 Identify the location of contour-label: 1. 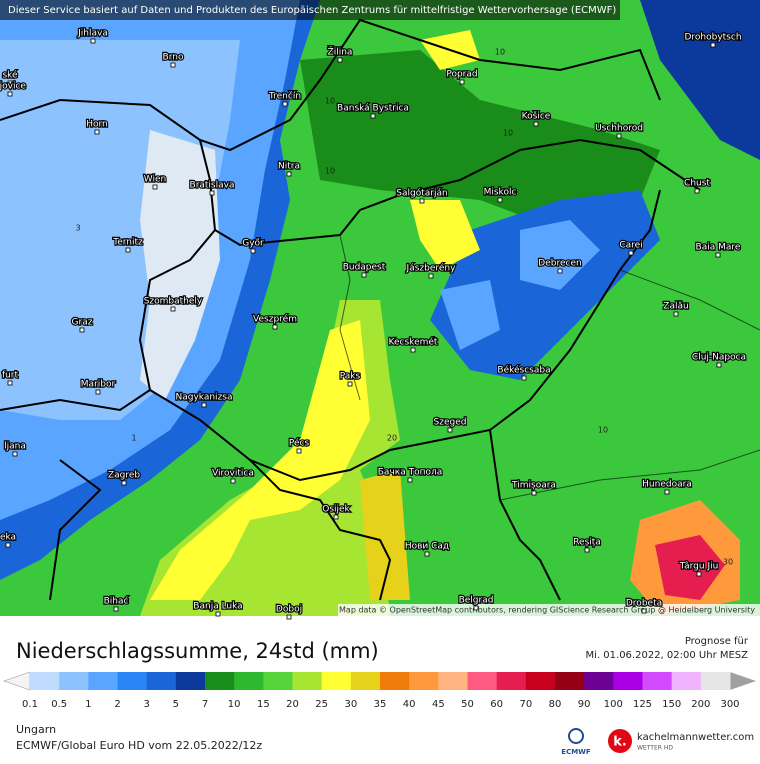
(133, 438).